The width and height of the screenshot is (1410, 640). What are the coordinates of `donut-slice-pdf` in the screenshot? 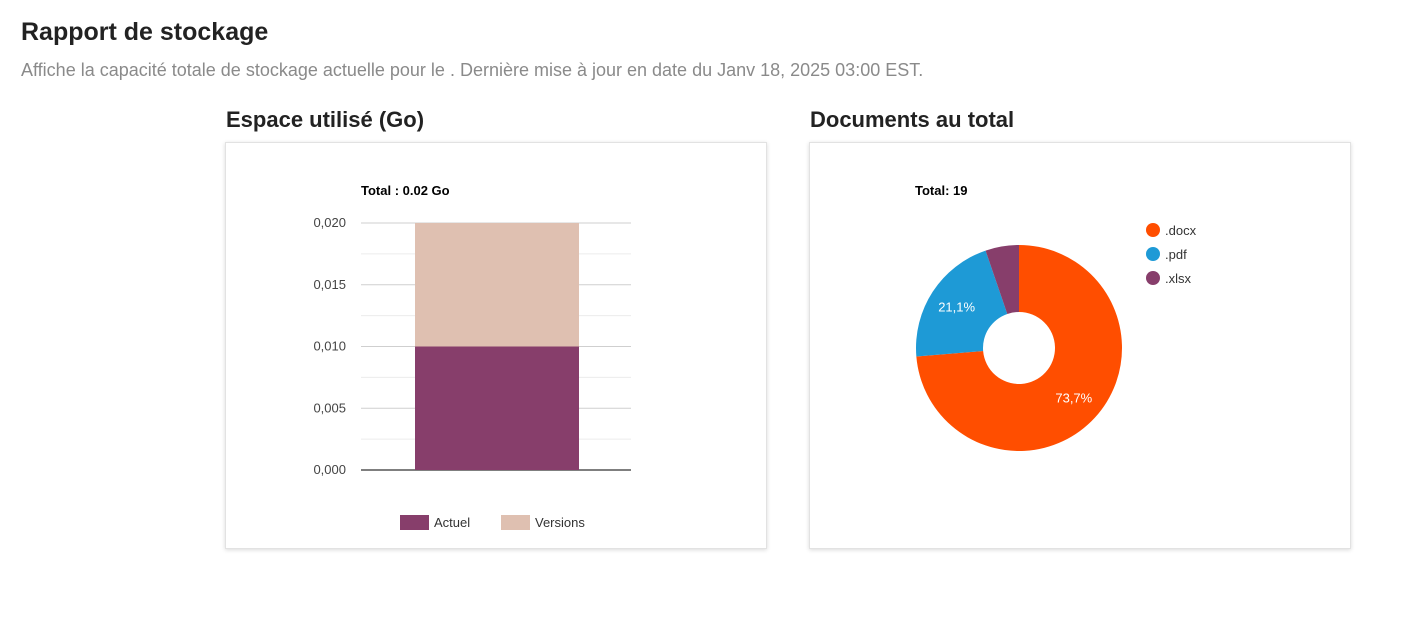 It's located at (962, 303).